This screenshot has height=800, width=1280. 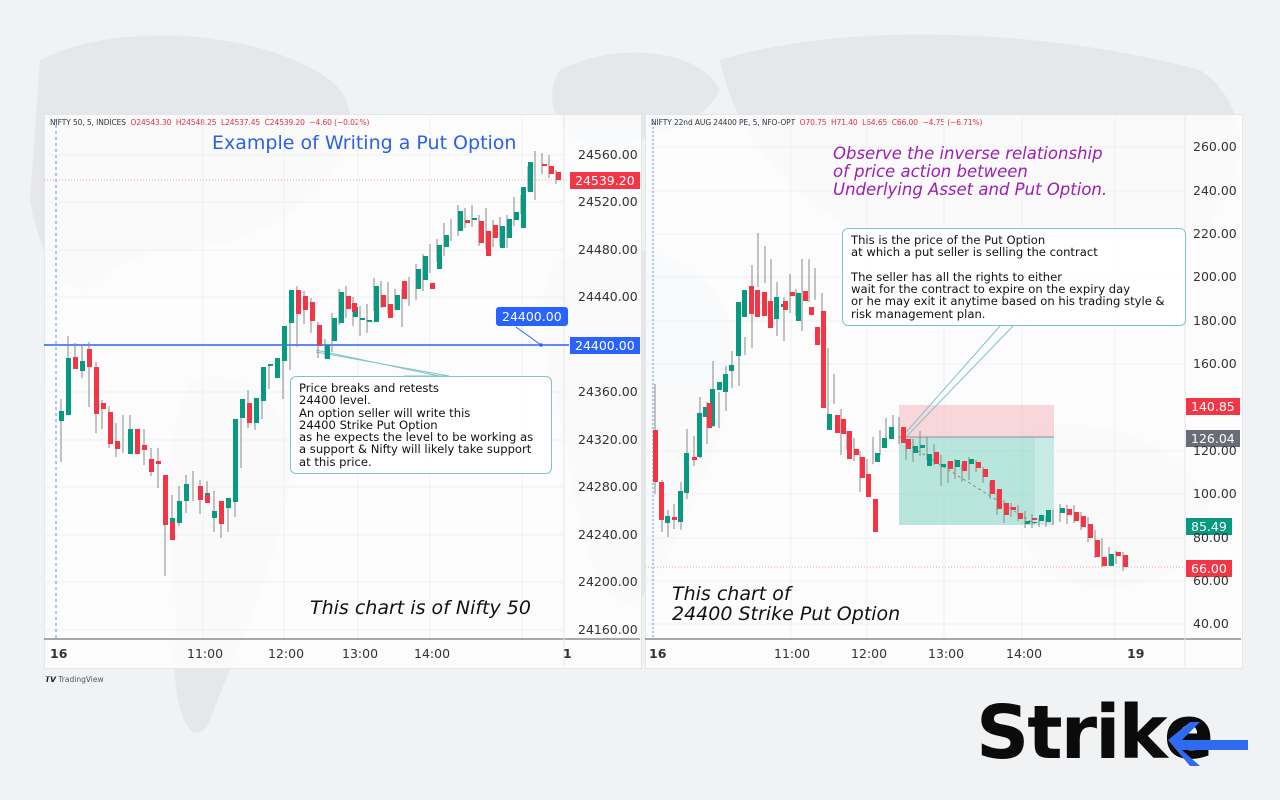 I want to click on left-change: −4.60 (−0.02%), so click(x=339, y=122).